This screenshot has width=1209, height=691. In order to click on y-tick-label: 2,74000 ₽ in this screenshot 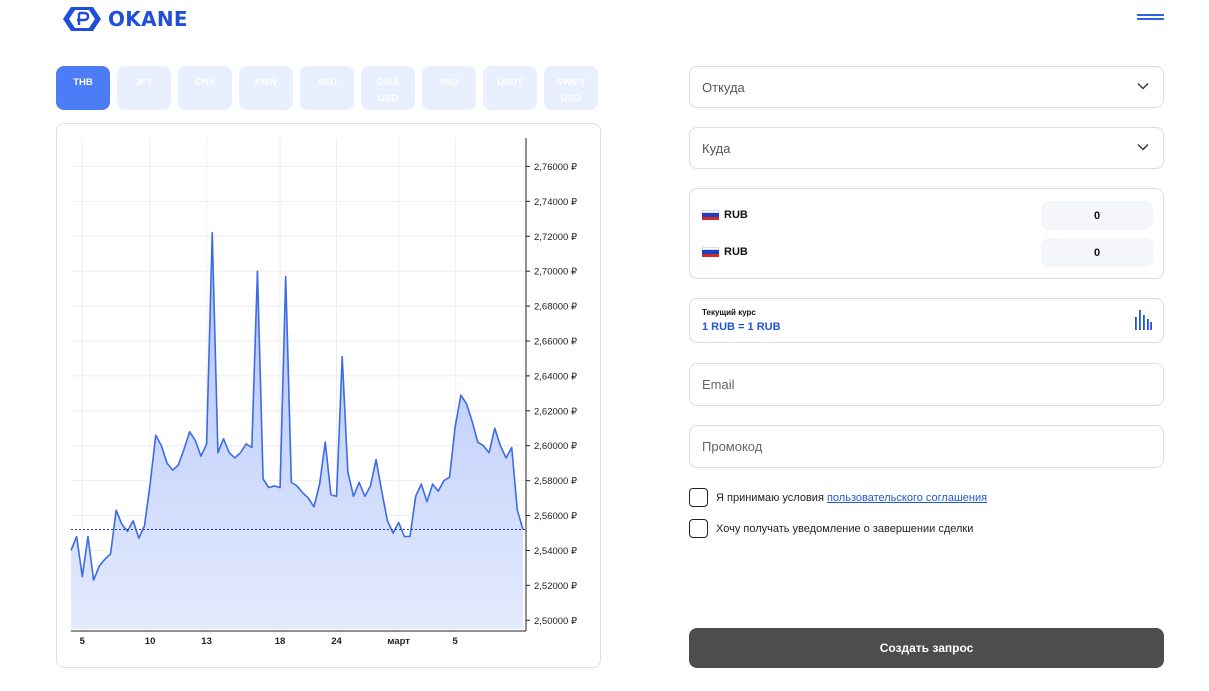, I will do `click(556, 202)`.